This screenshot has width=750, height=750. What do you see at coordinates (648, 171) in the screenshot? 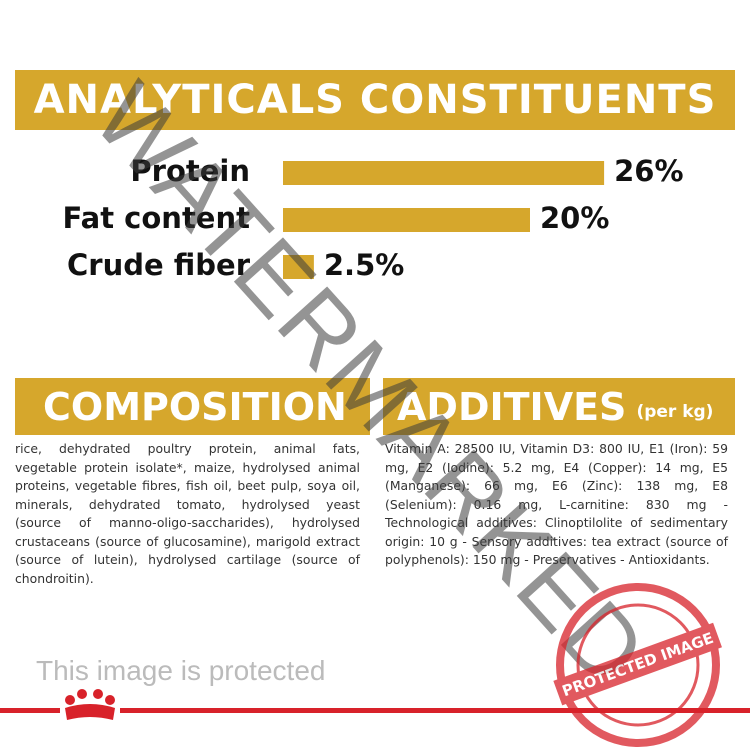
I see `value-label: 26%` at bounding box center [648, 171].